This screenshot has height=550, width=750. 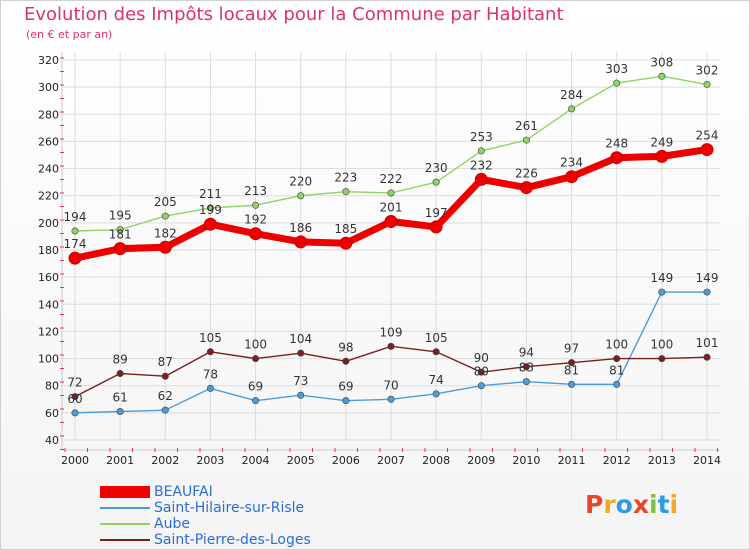 I want to click on x-tick-label: 2001, so click(x=120, y=460).